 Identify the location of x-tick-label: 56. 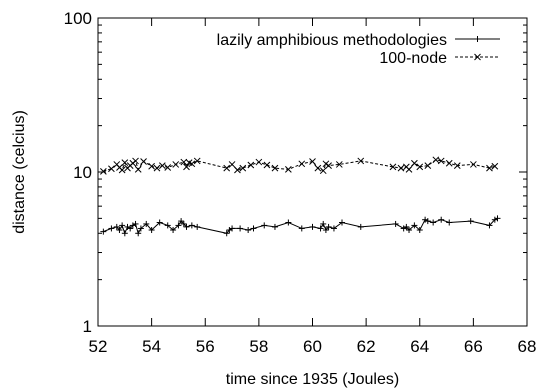
(205, 346).